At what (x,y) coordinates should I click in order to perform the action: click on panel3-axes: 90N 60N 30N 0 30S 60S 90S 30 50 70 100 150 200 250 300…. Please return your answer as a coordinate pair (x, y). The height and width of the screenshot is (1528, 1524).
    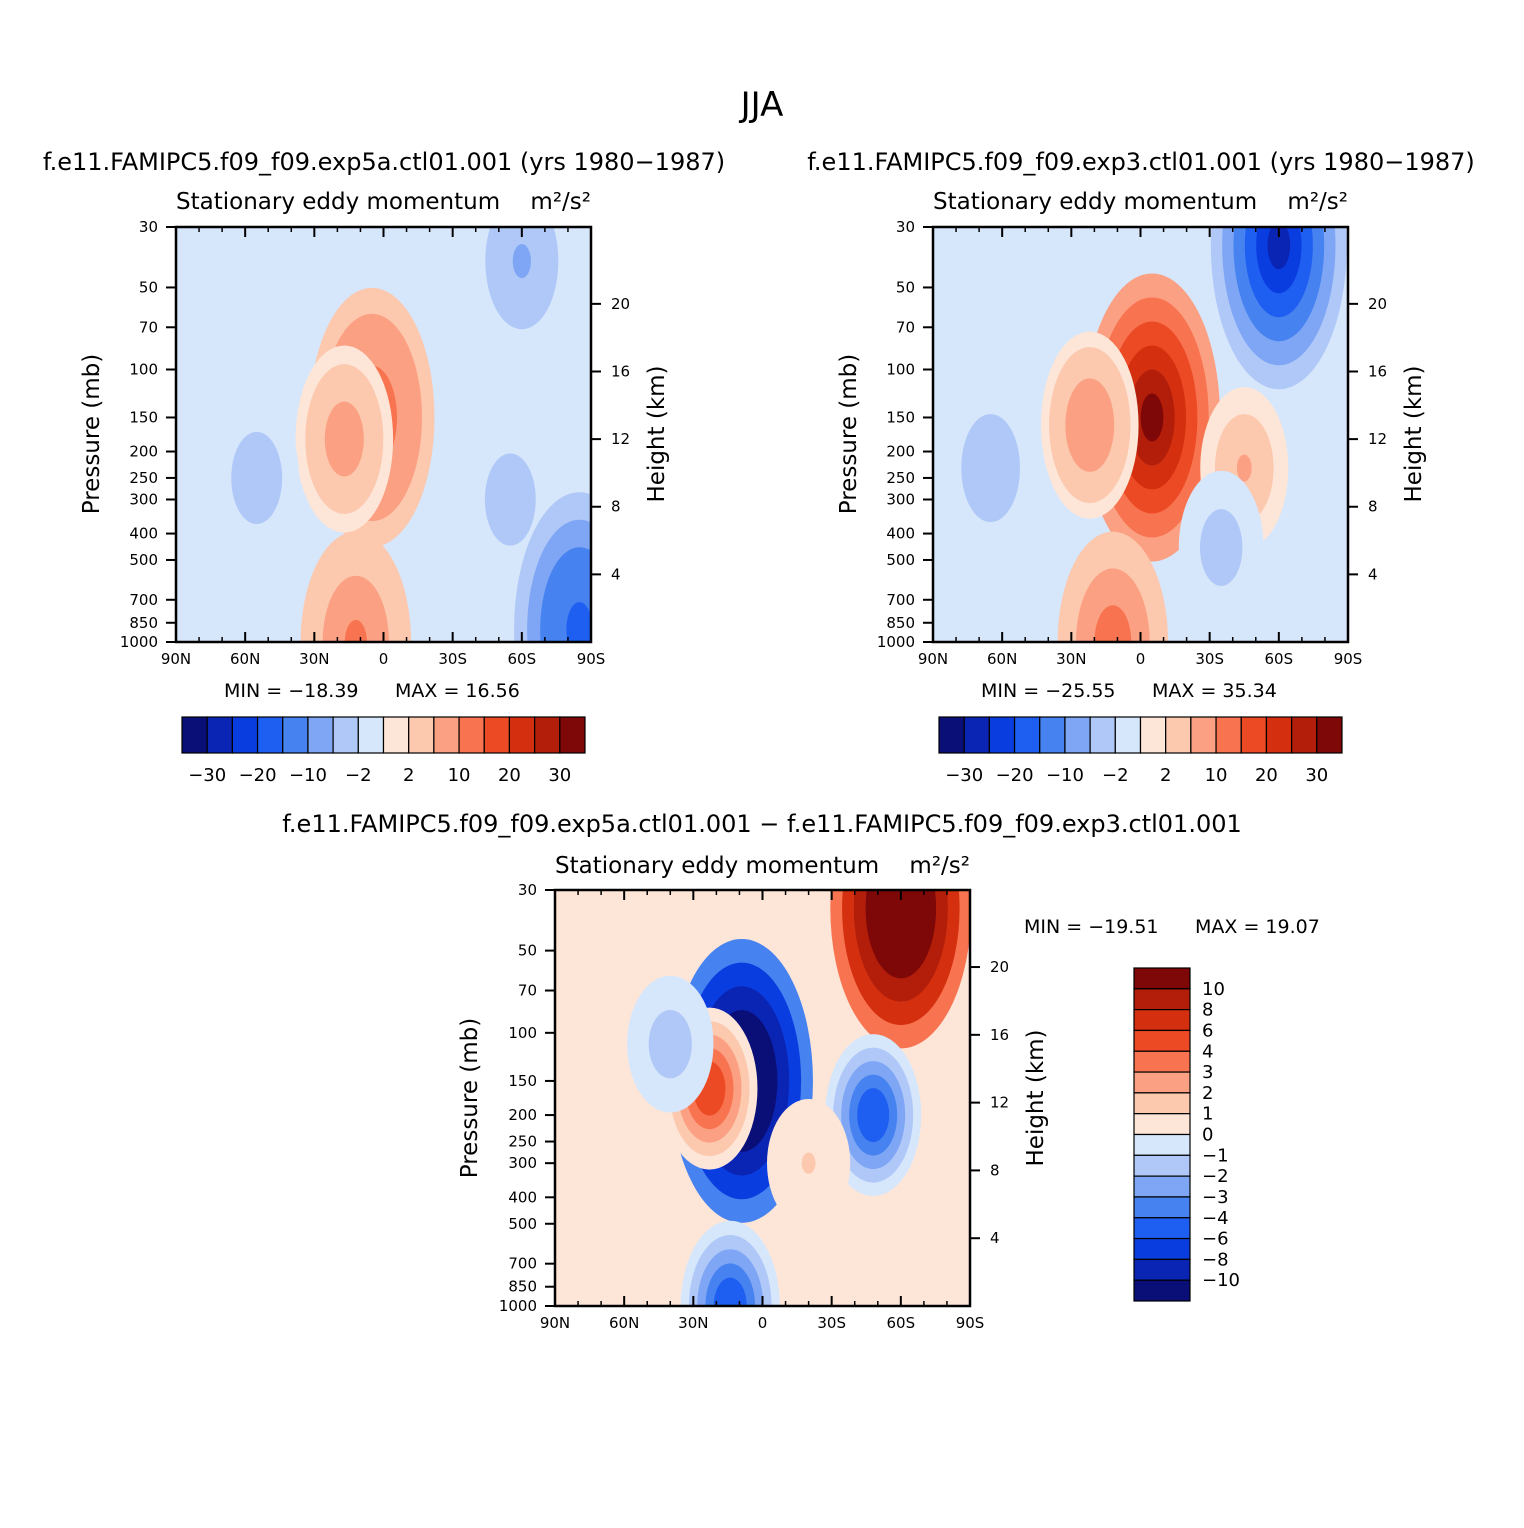
    Looking at the image, I should click on (754, 1106).